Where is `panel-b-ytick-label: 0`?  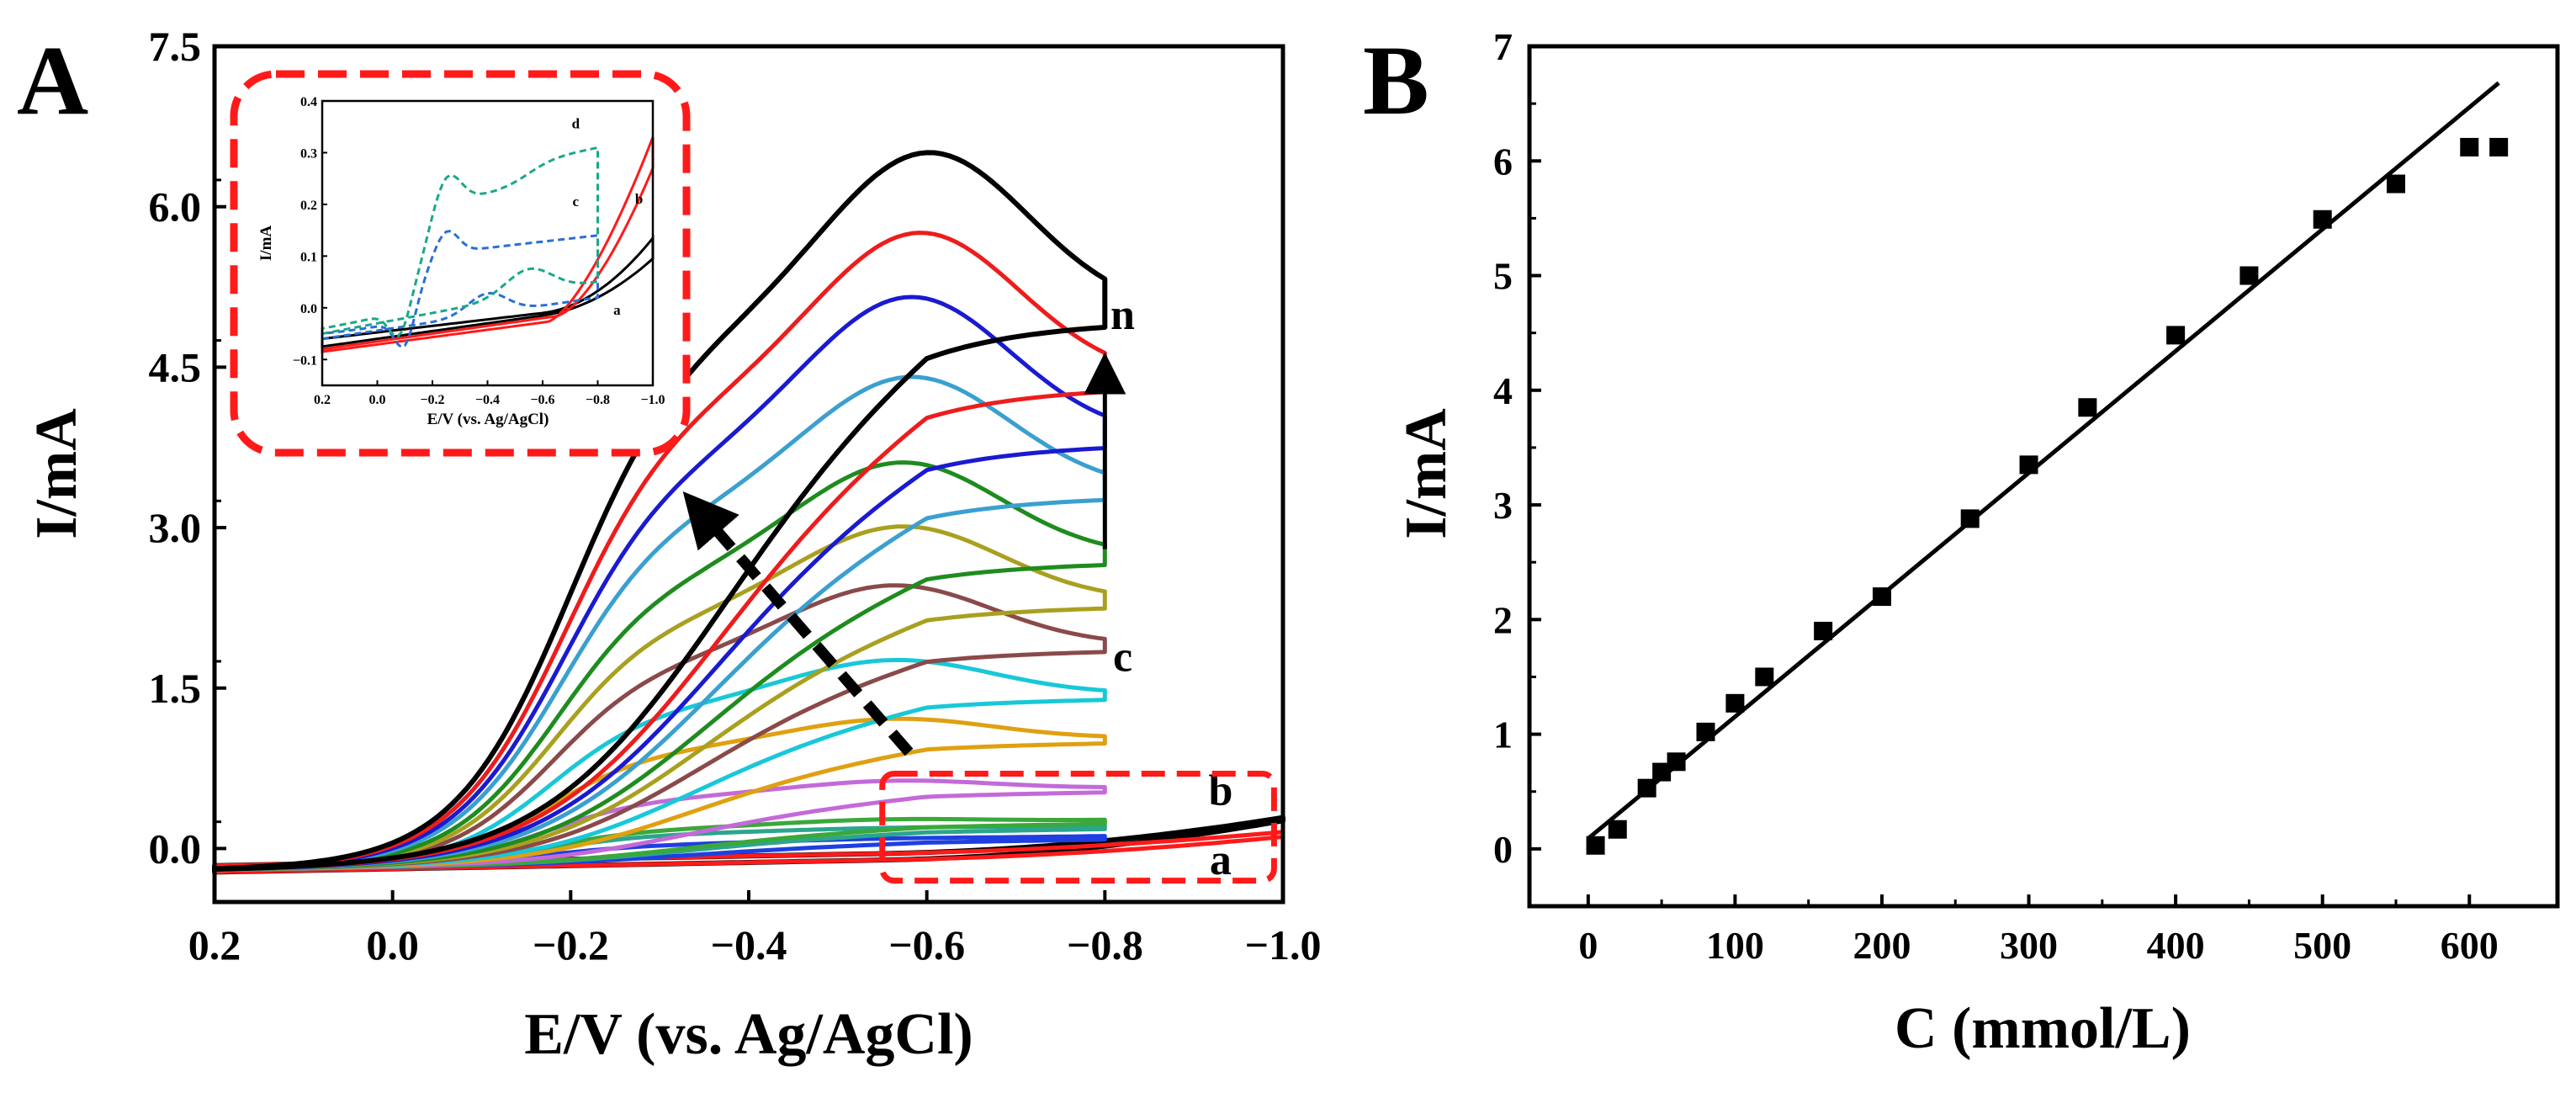 panel-b-ytick-label: 0 is located at coordinates (1503, 849).